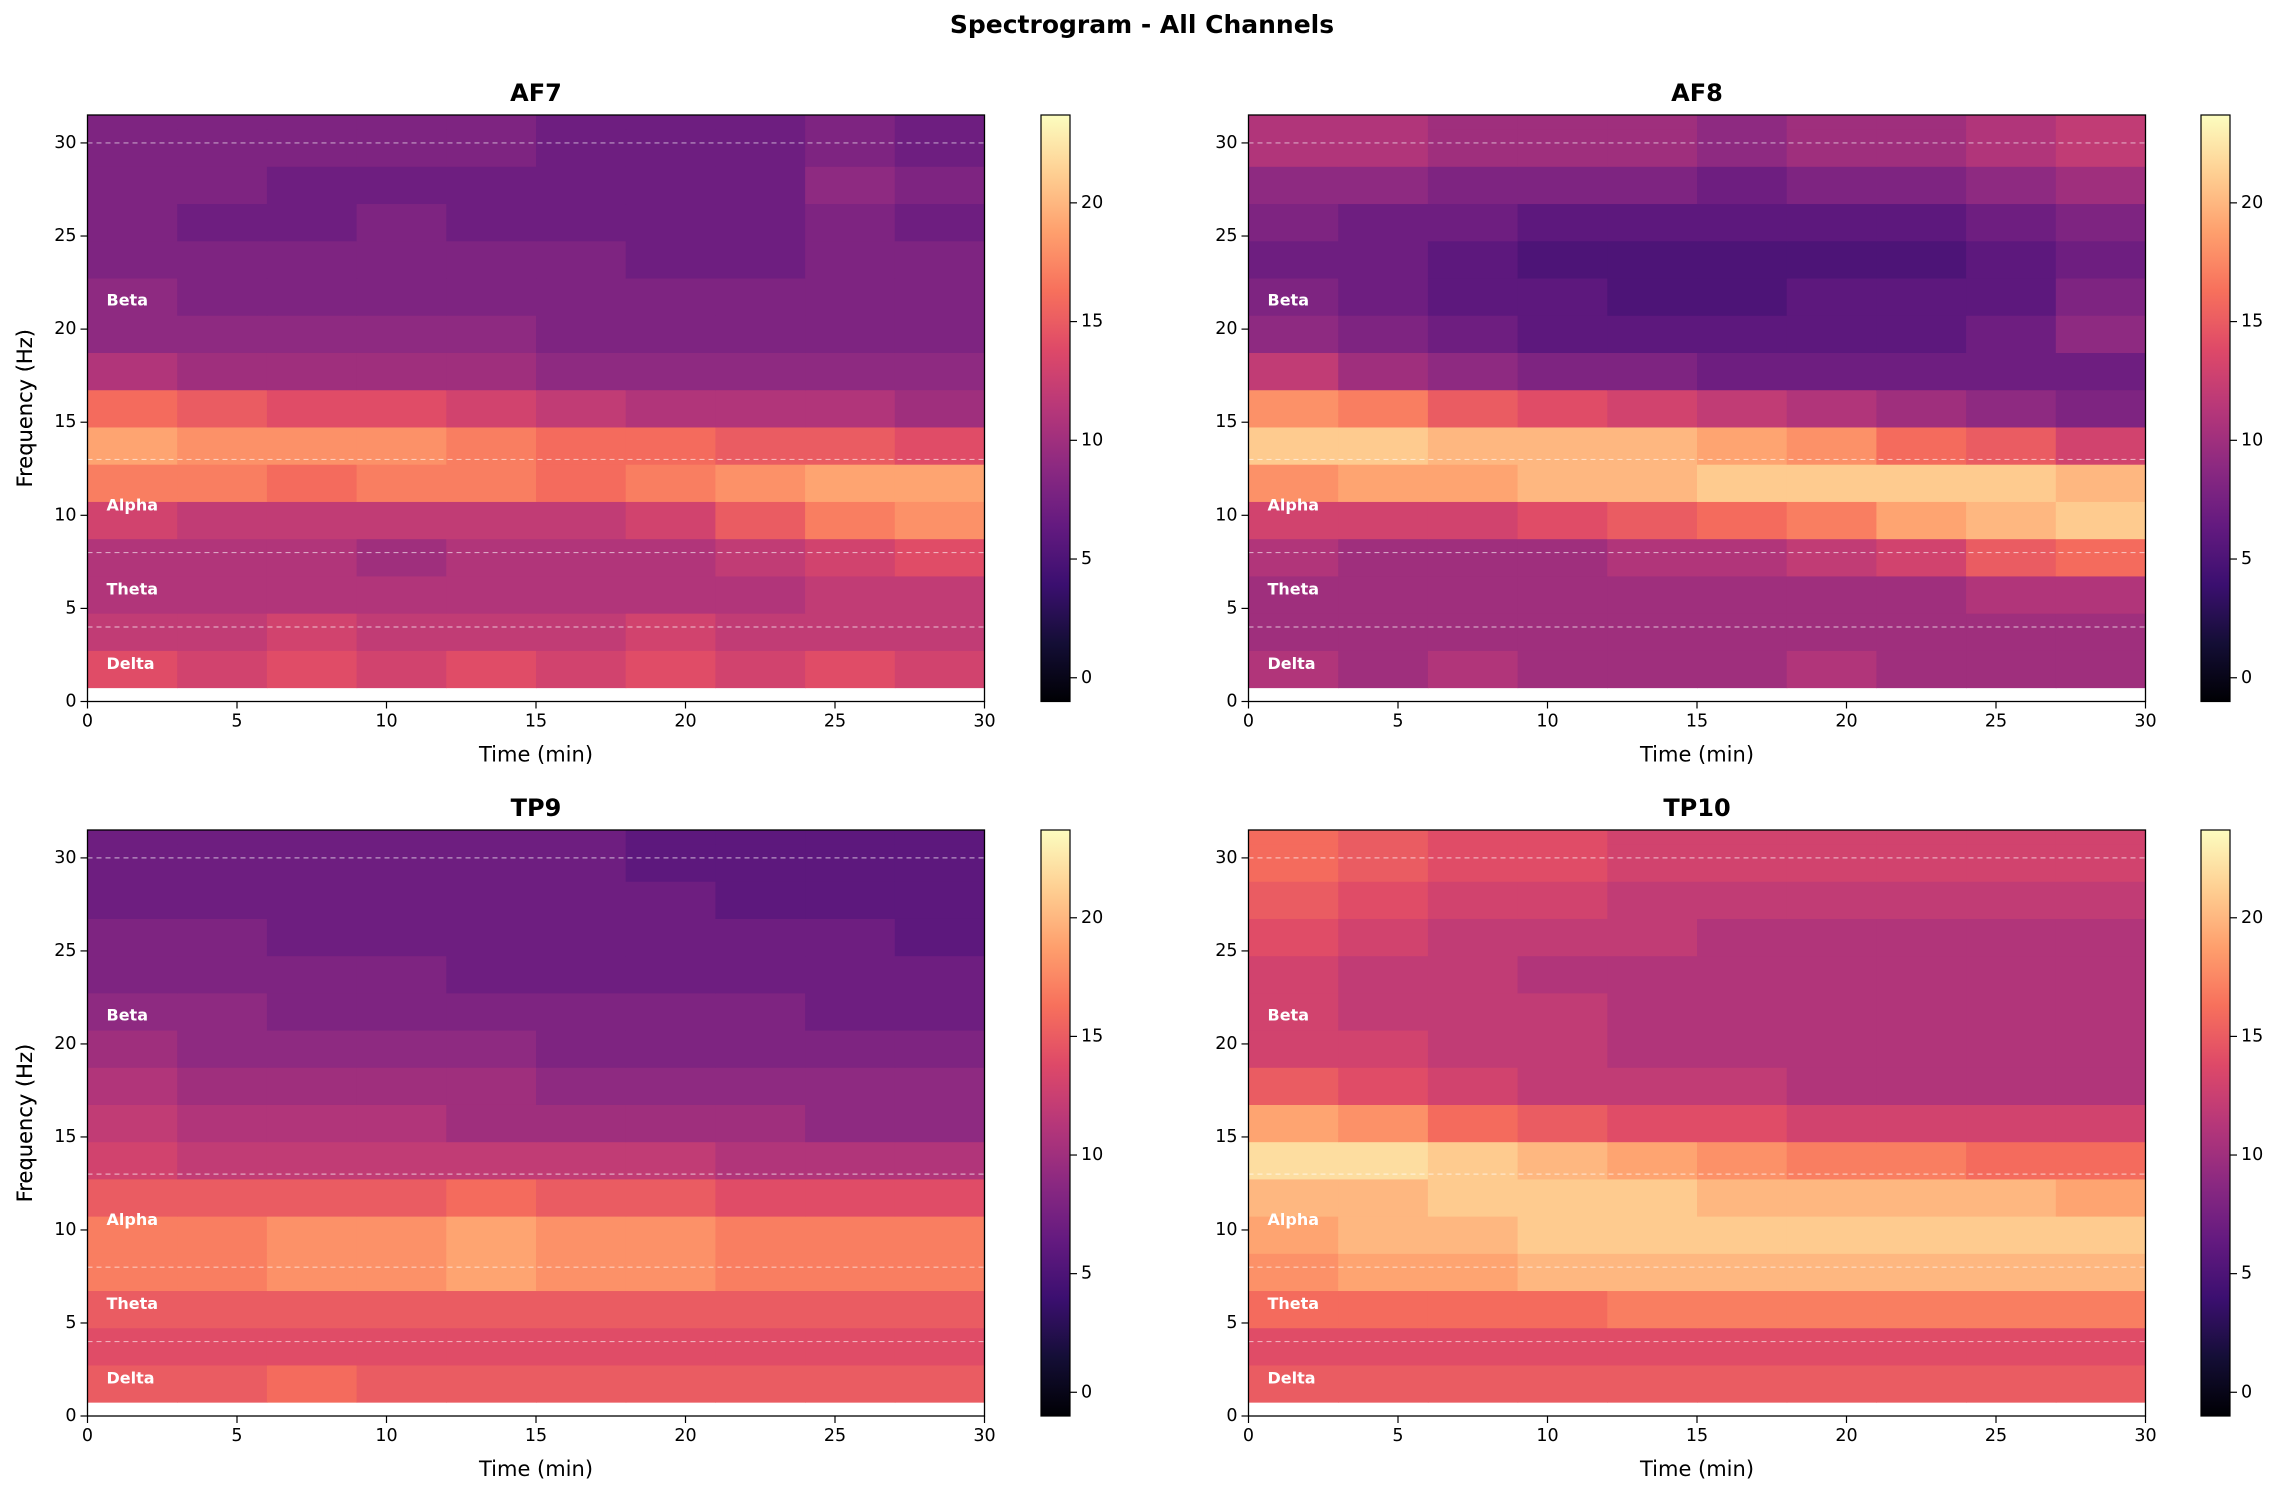 The height and width of the screenshot is (1496, 2284). Describe the element at coordinates (1696, 808) in the screenshot. I see `subplot-title: TP10` at that location.